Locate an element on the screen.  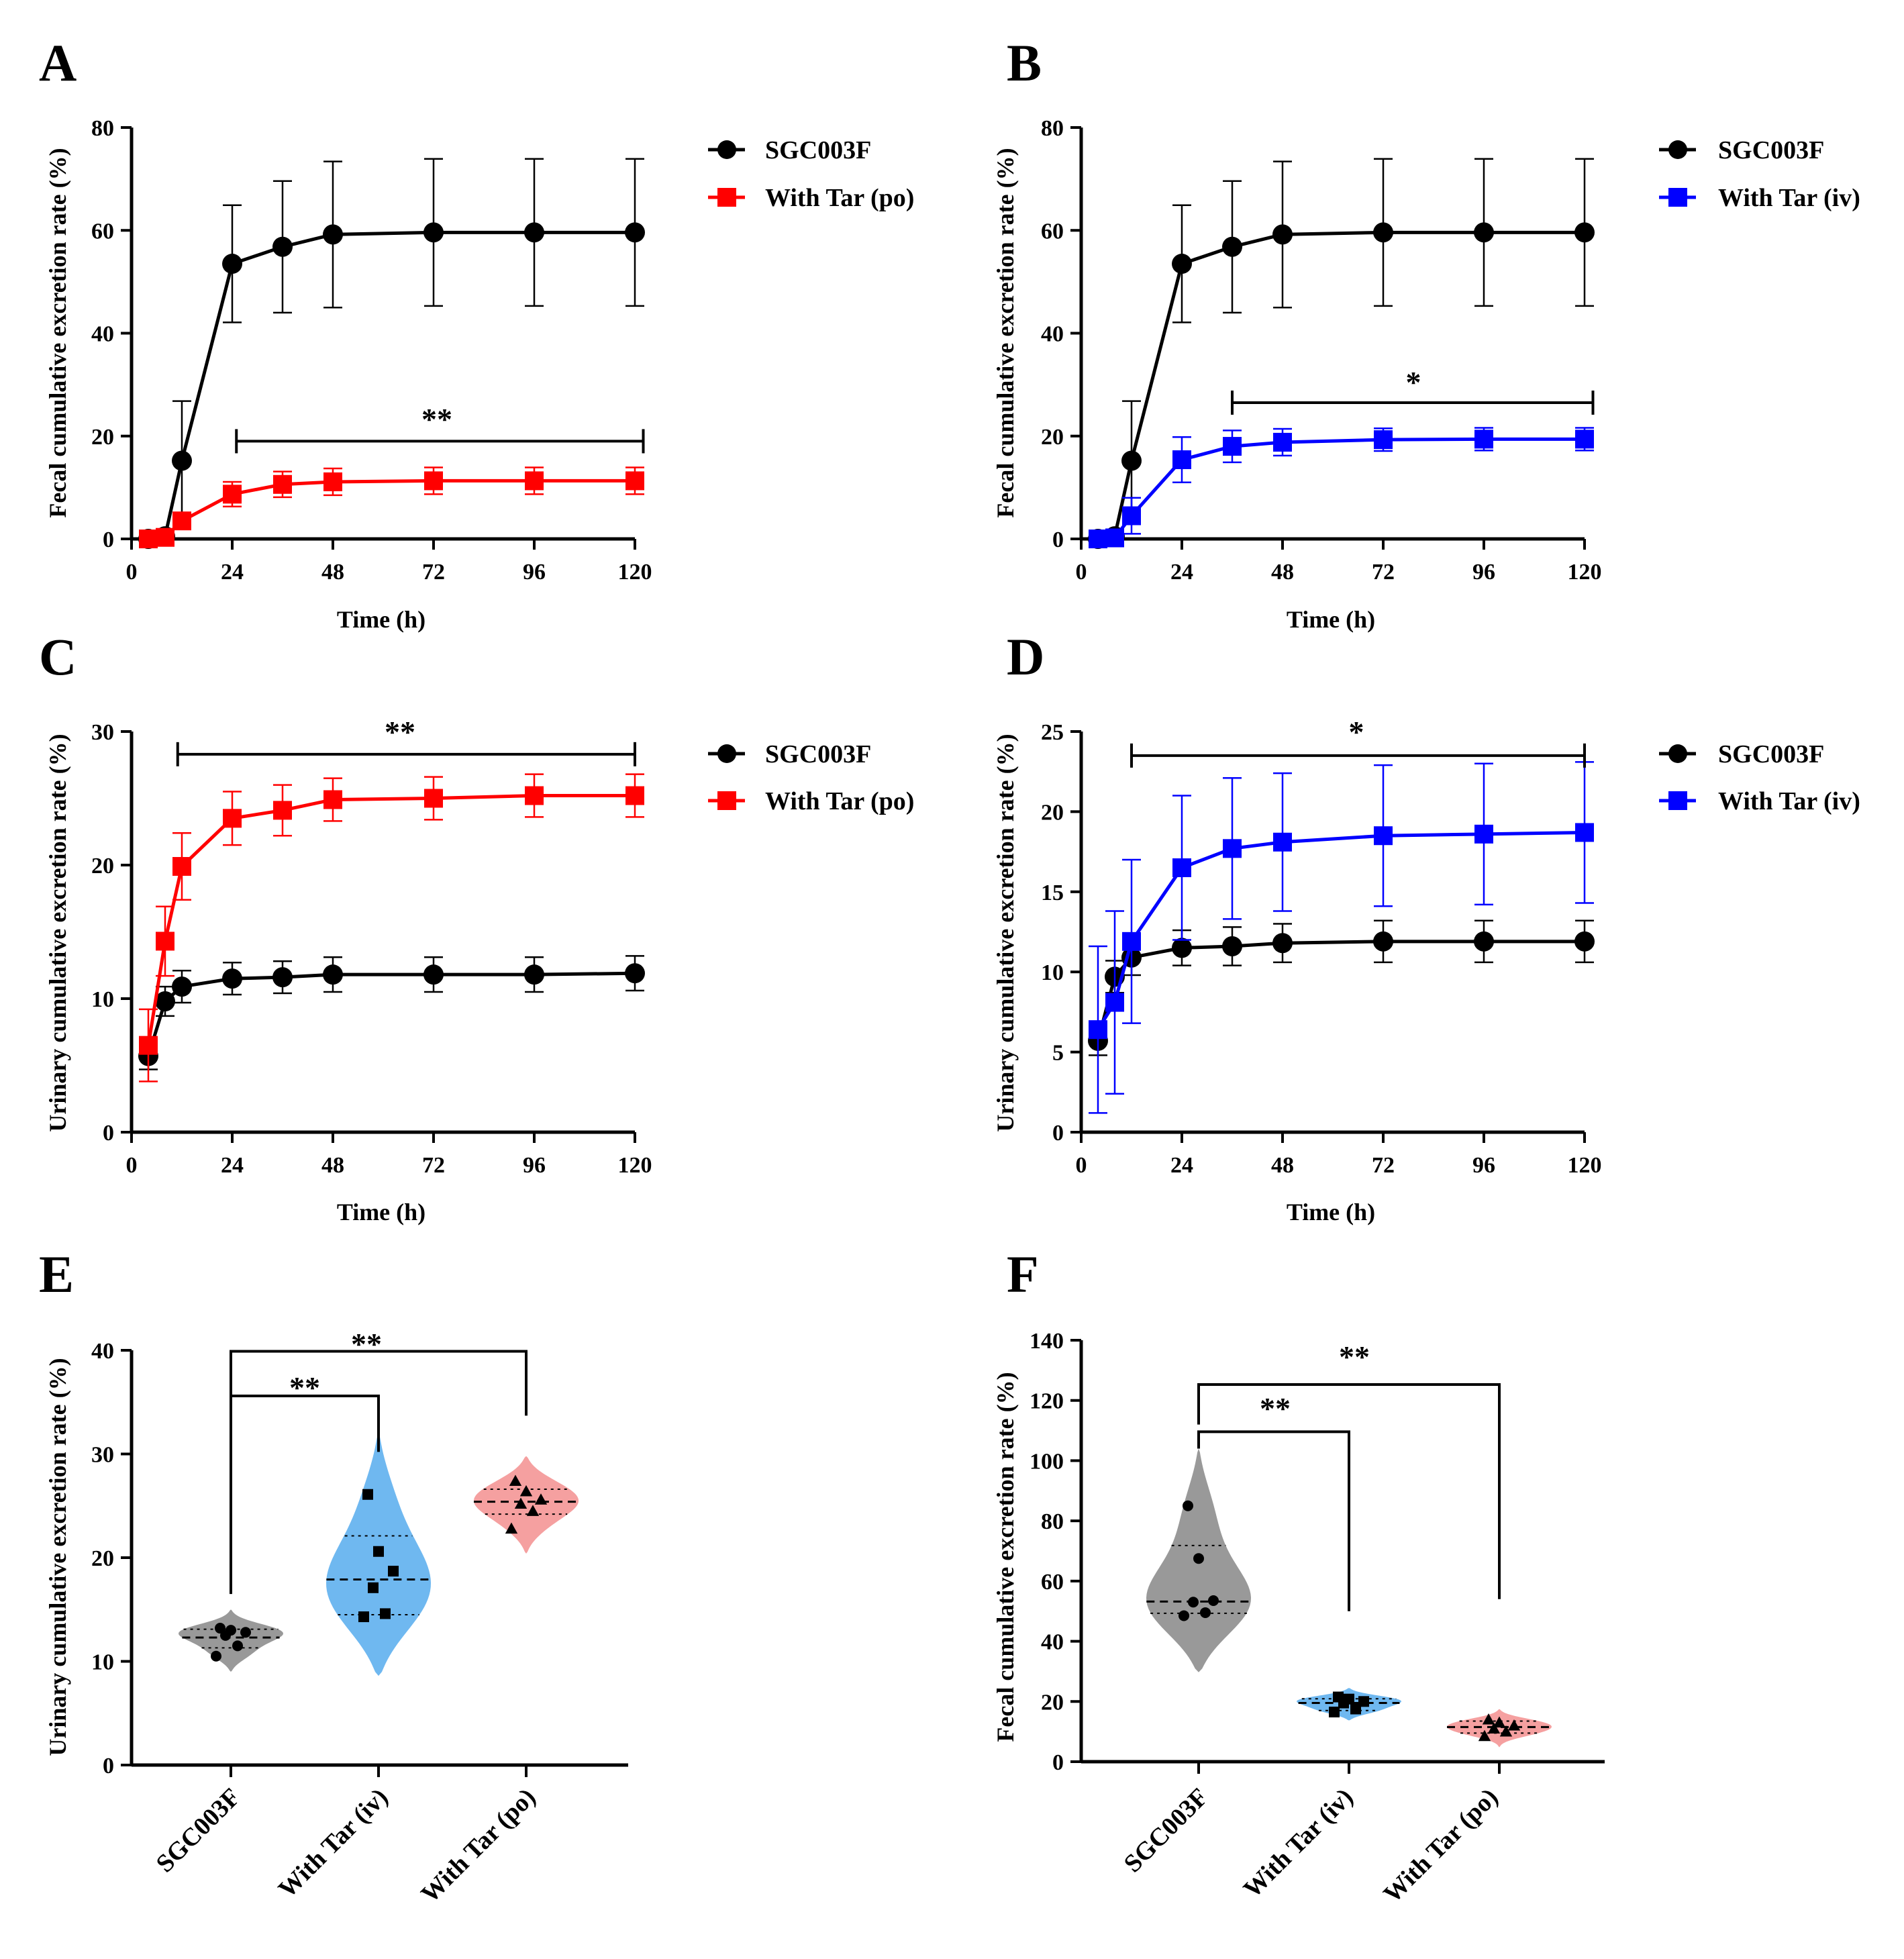
plot-area: 0 5 10 15 20 25 0 24 48 72 96 120 is located at coordinates (1321, 949).